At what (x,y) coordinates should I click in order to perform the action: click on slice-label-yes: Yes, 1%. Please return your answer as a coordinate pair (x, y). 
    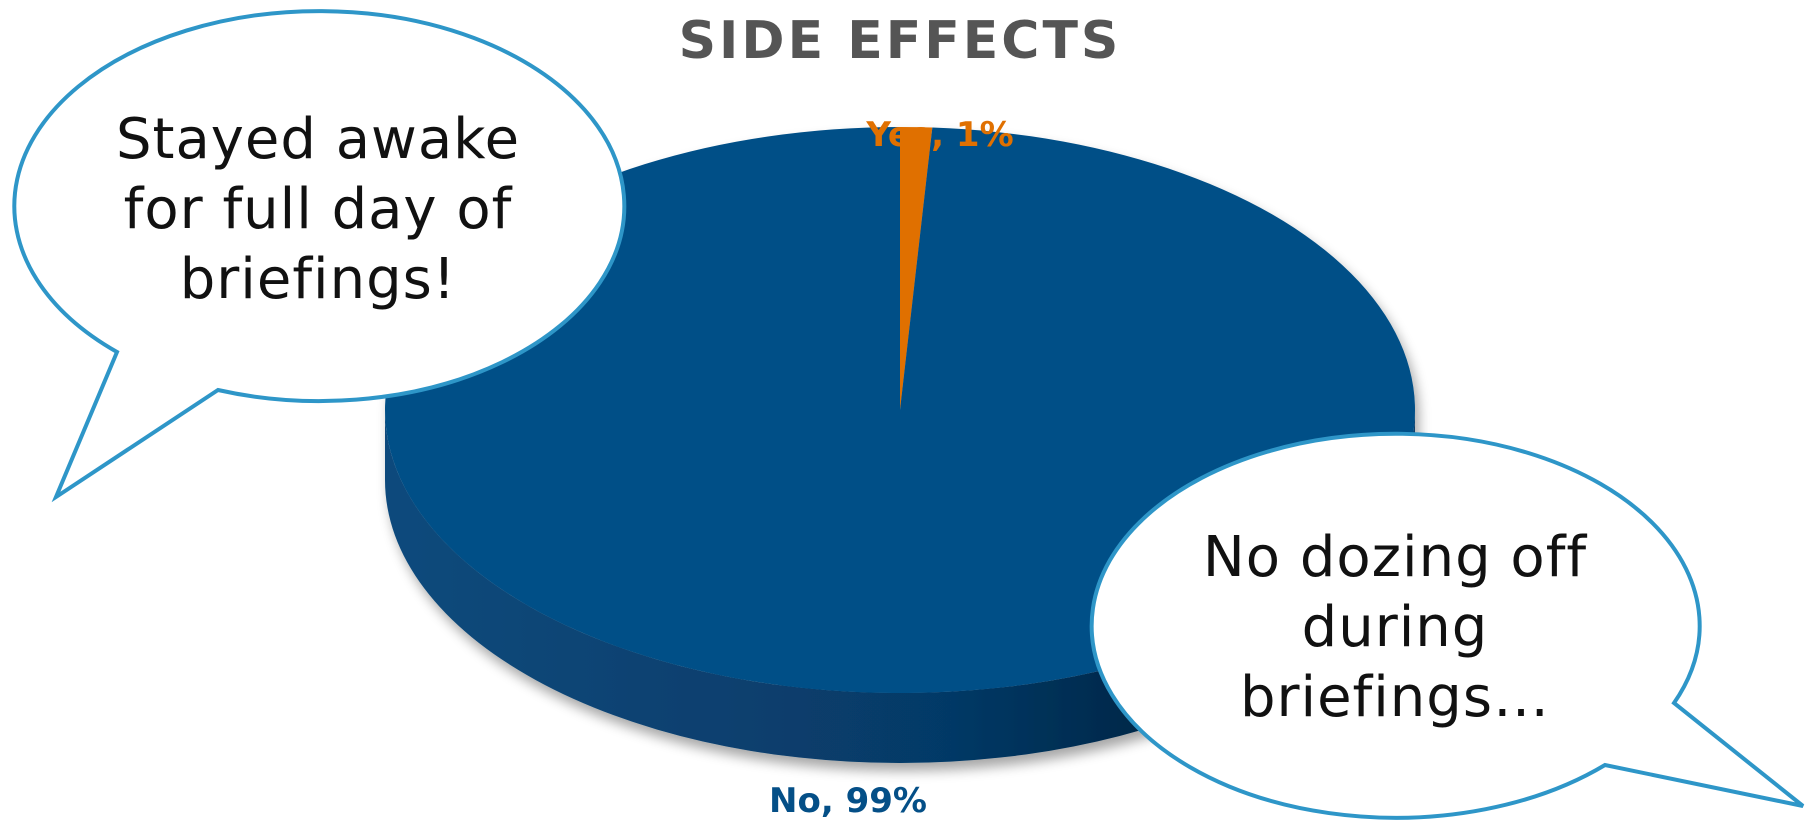
    Looking at the image, I should click on (939, 135).